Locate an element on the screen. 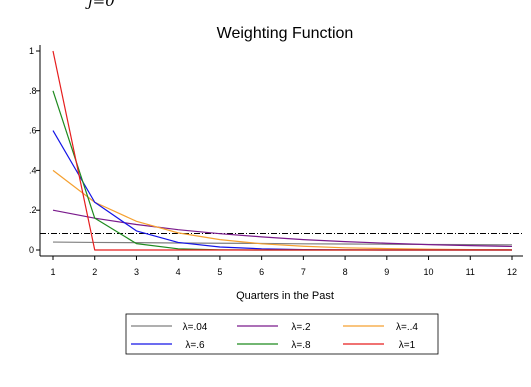  x-tick-label: 4 is located at coordinates (178, 272).